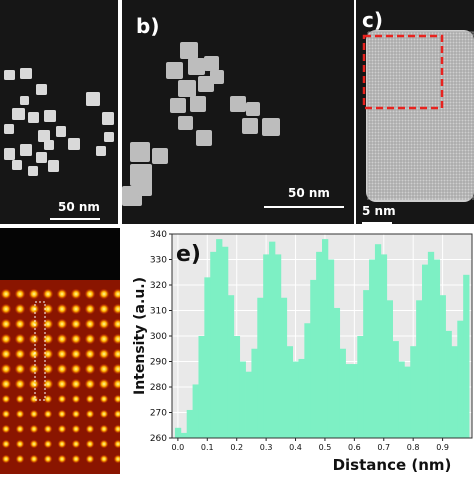 This screenshot has height=478, width=474. What do you see at coordinates (158, 388) in the screenshot?
I see `y-tick-label: 280` at bounding box center [158, 388].